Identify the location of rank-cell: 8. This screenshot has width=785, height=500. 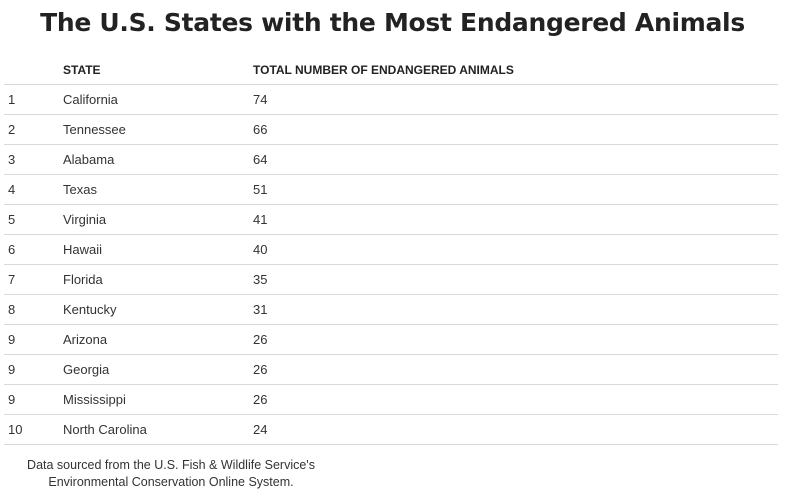
(33, 309).